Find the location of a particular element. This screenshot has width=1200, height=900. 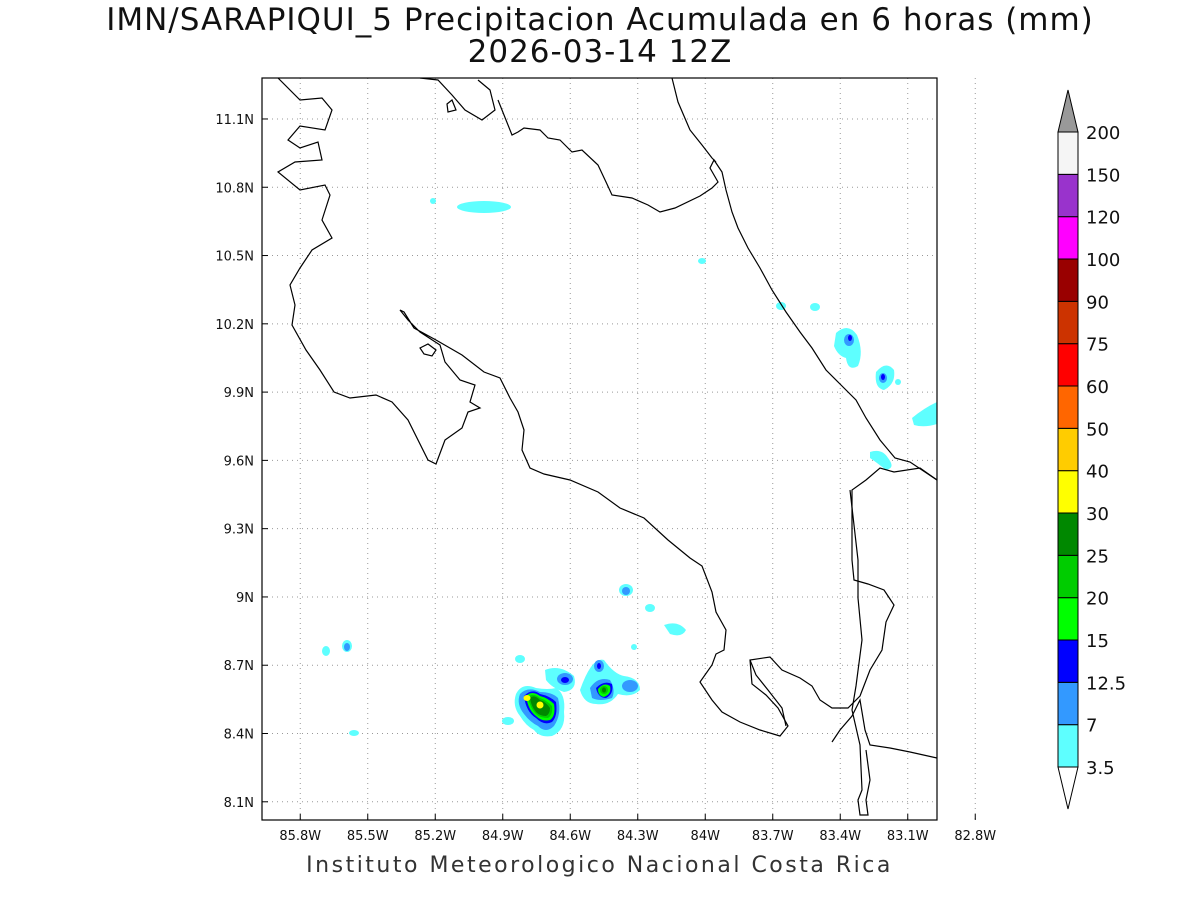

colorbar-label: 50 is located at coordinates (1097, 429).